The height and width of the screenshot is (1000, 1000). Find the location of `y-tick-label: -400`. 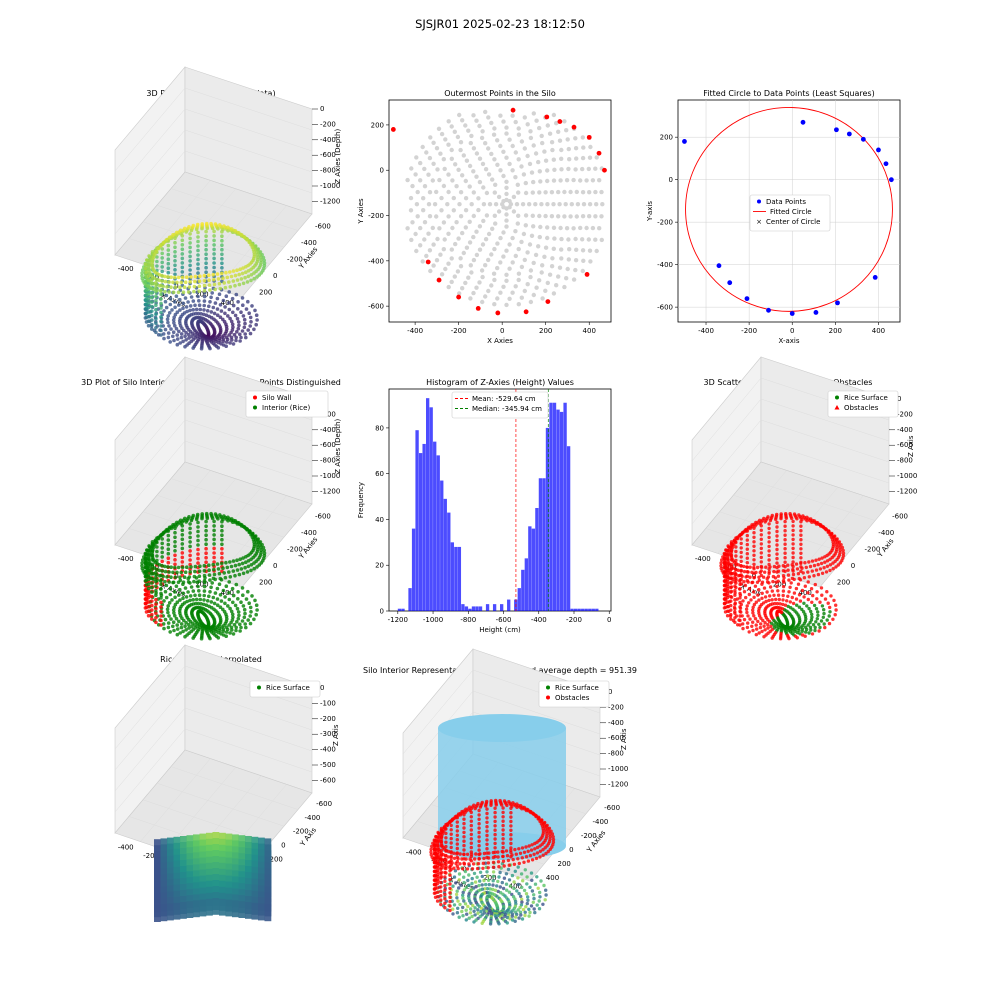

y-tick-label: -400 is located at coordinates (309, 533).